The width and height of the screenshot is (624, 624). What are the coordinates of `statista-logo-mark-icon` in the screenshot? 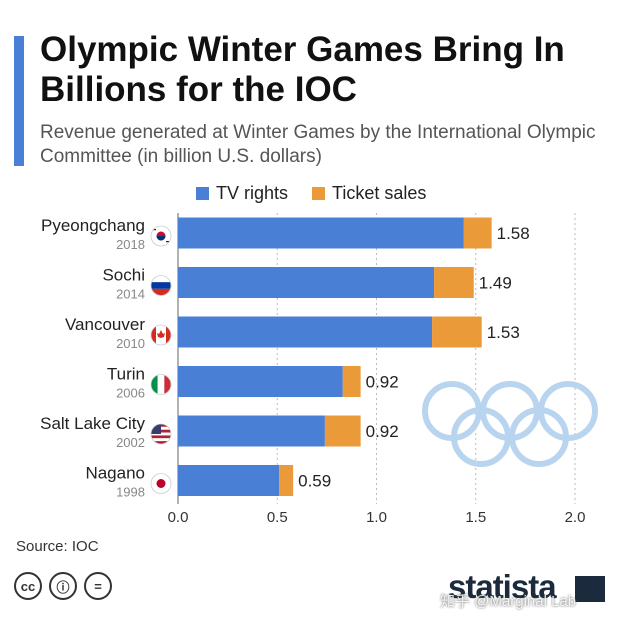 It's located at (590, 589).